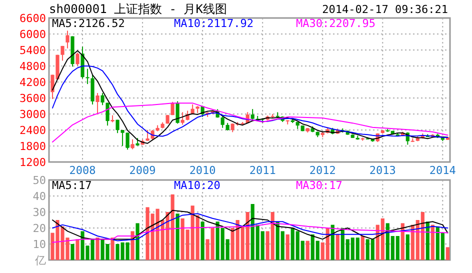  I want to click on x-tick-label: 2010, so click(202, 170).